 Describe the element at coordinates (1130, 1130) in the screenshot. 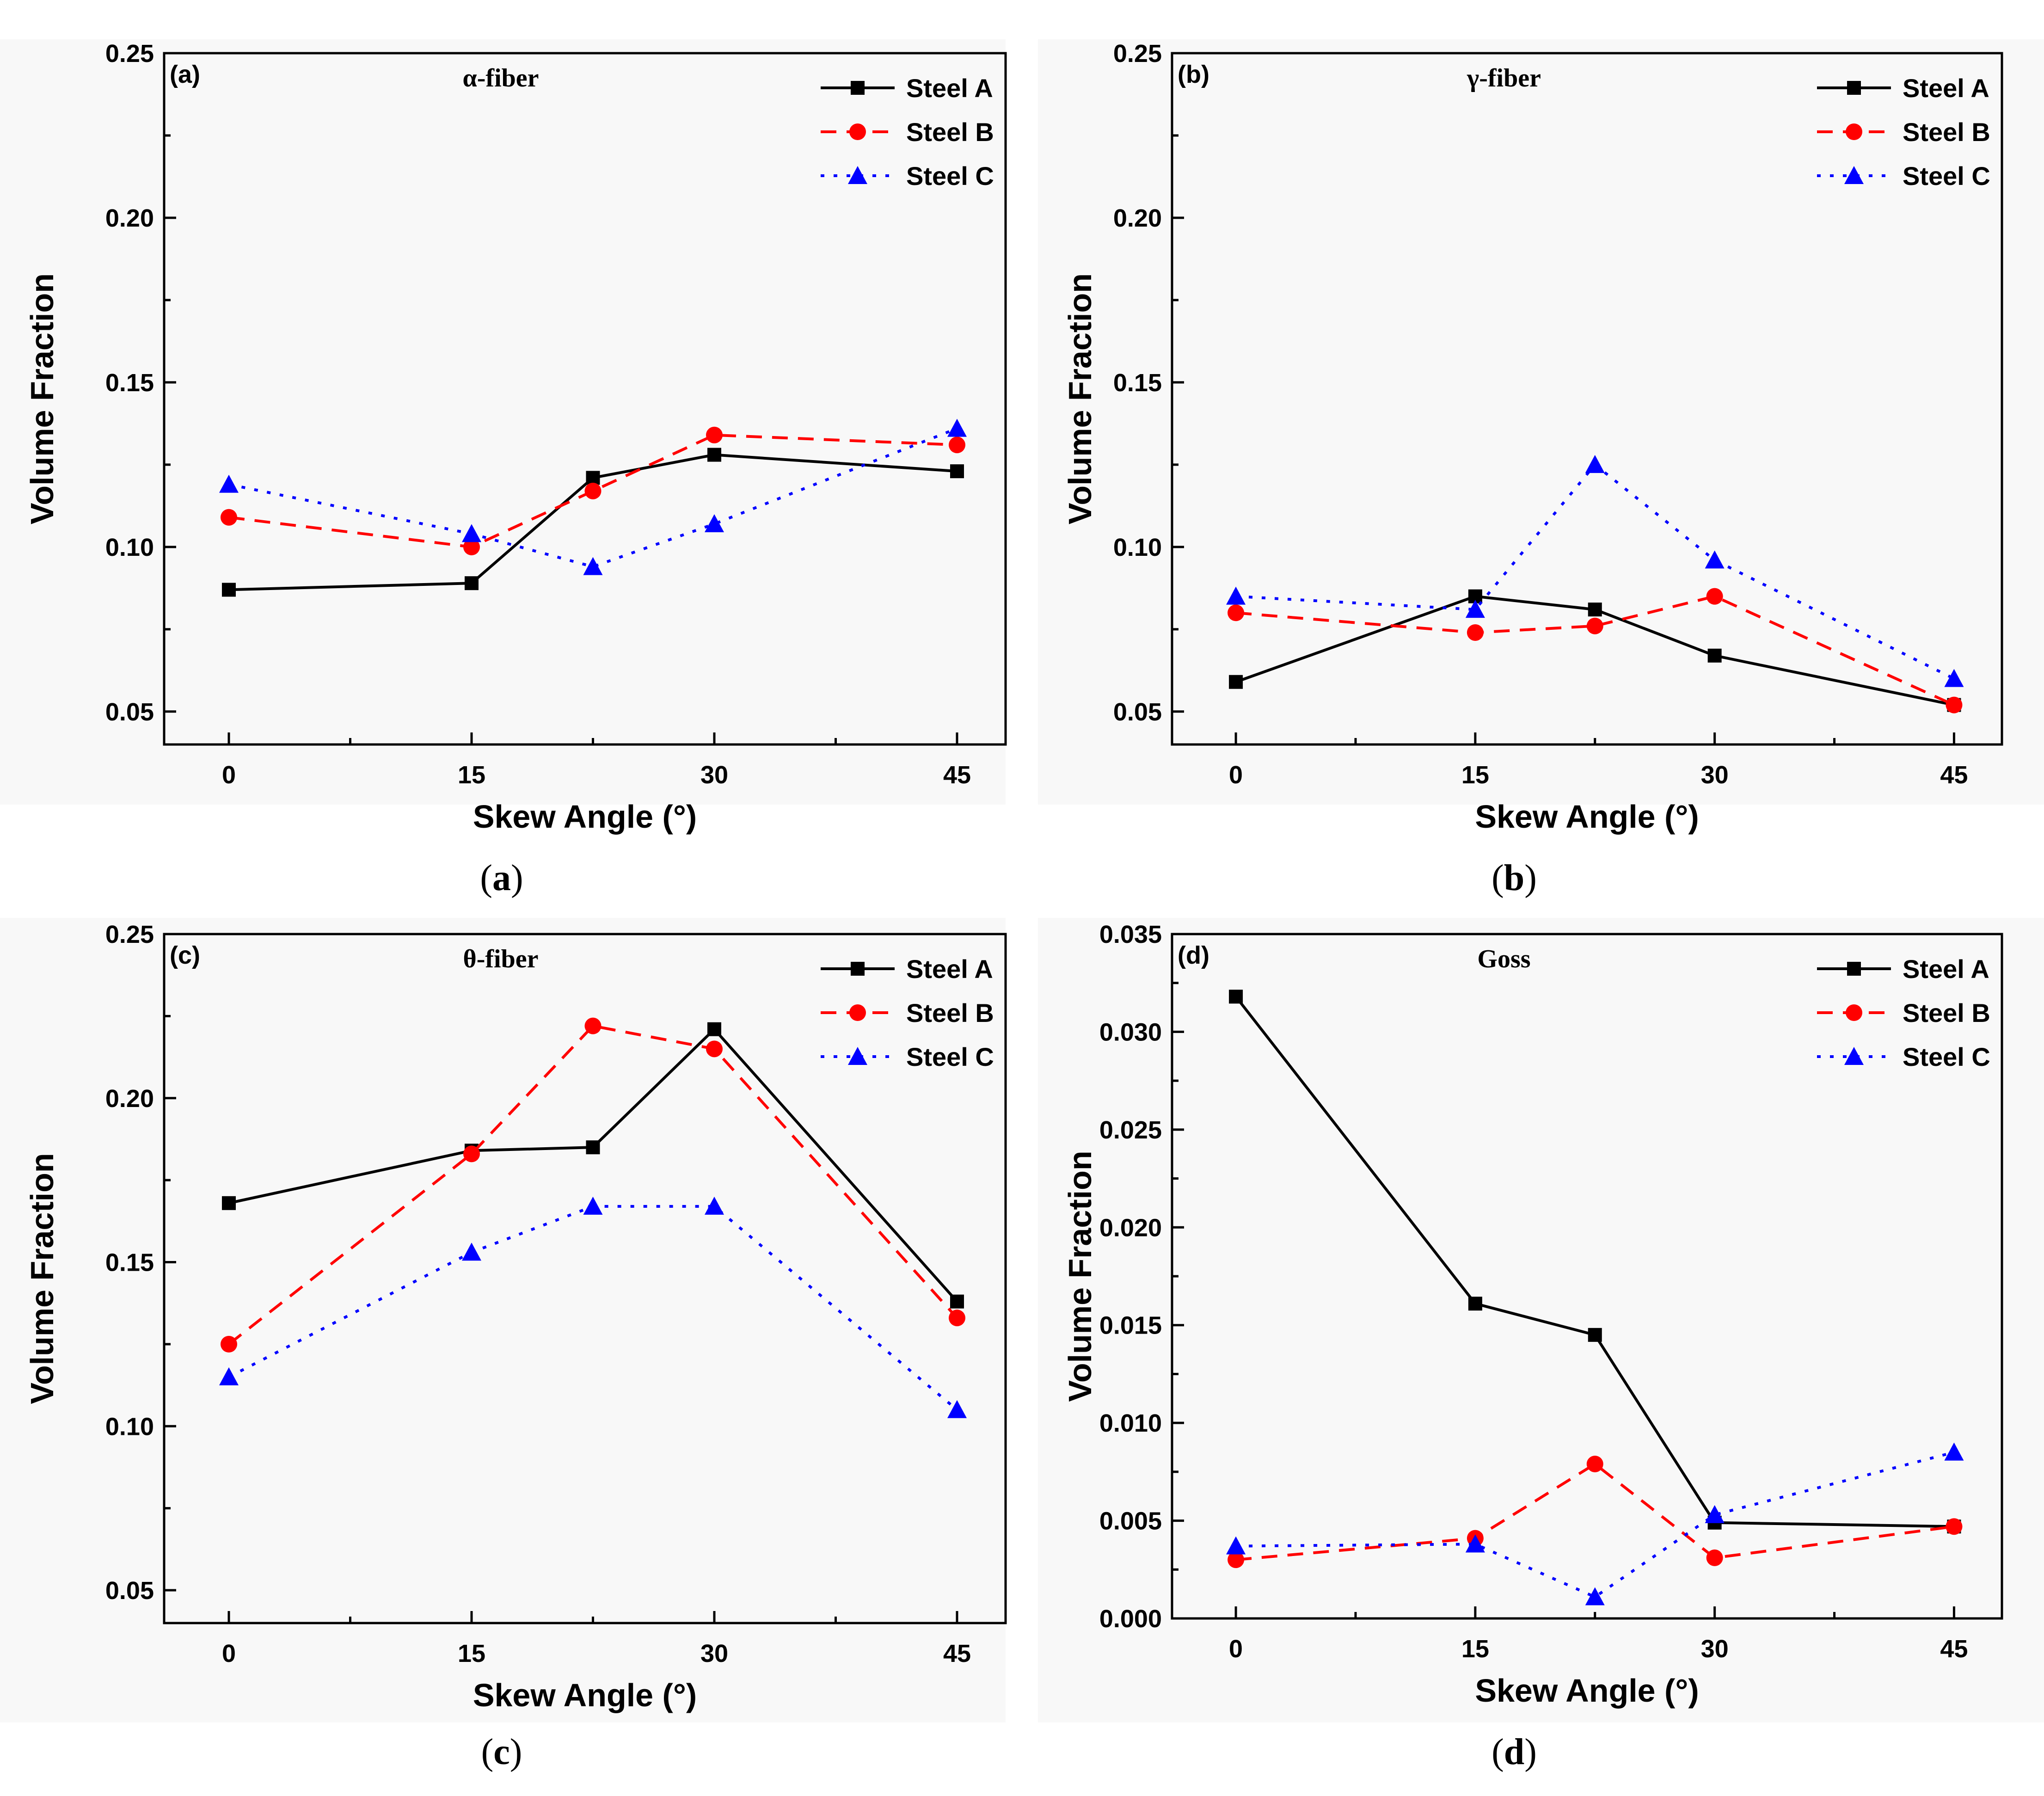

I see `y-tick-label: 0.025` at that location.